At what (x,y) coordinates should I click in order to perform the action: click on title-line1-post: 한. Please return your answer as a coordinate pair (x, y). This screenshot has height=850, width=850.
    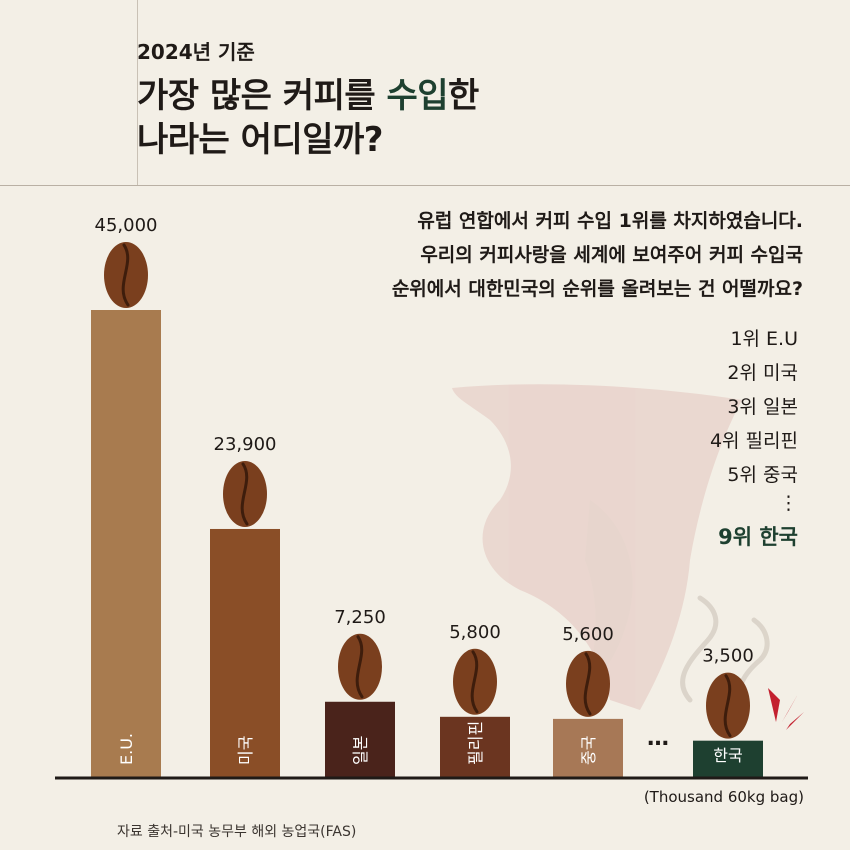
    Looking at the image, I should click on (463, 96).